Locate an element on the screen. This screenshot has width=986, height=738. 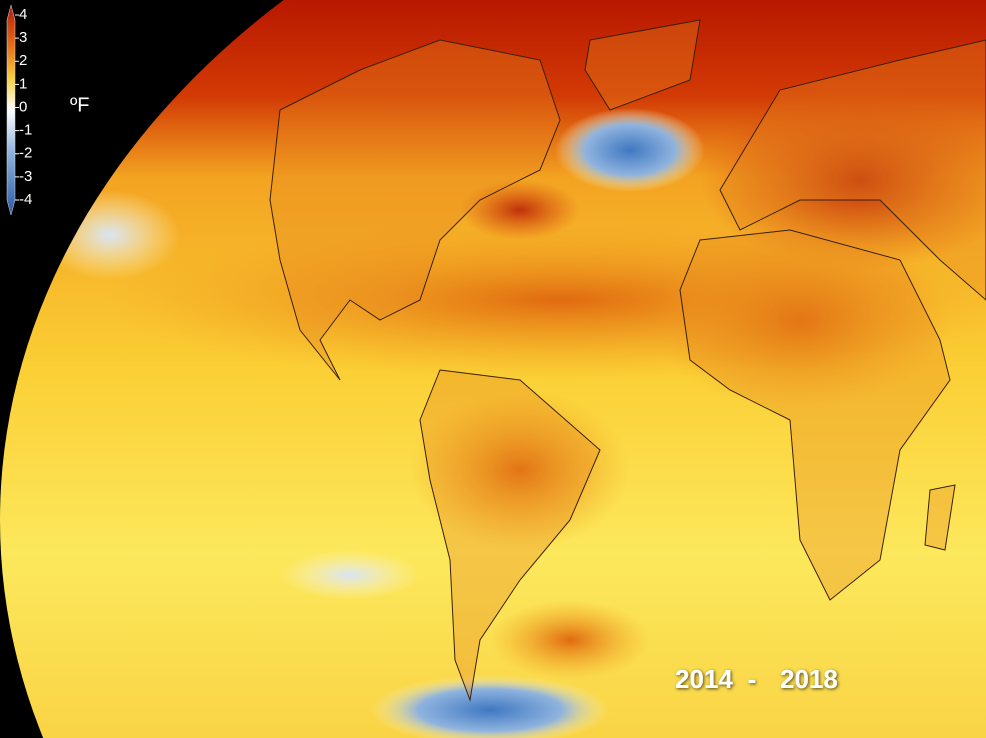
legend-unit: ºF is located at coordinates (80, 105).